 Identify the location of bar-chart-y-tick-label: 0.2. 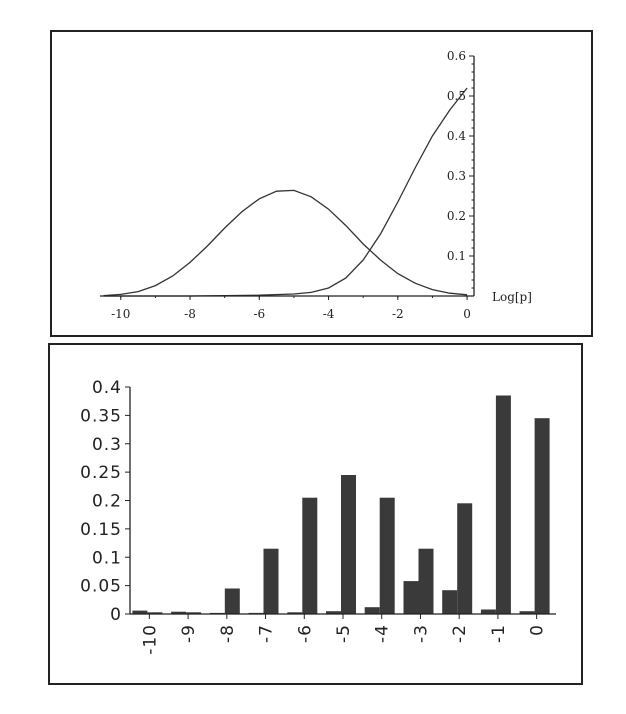
(107, 502).